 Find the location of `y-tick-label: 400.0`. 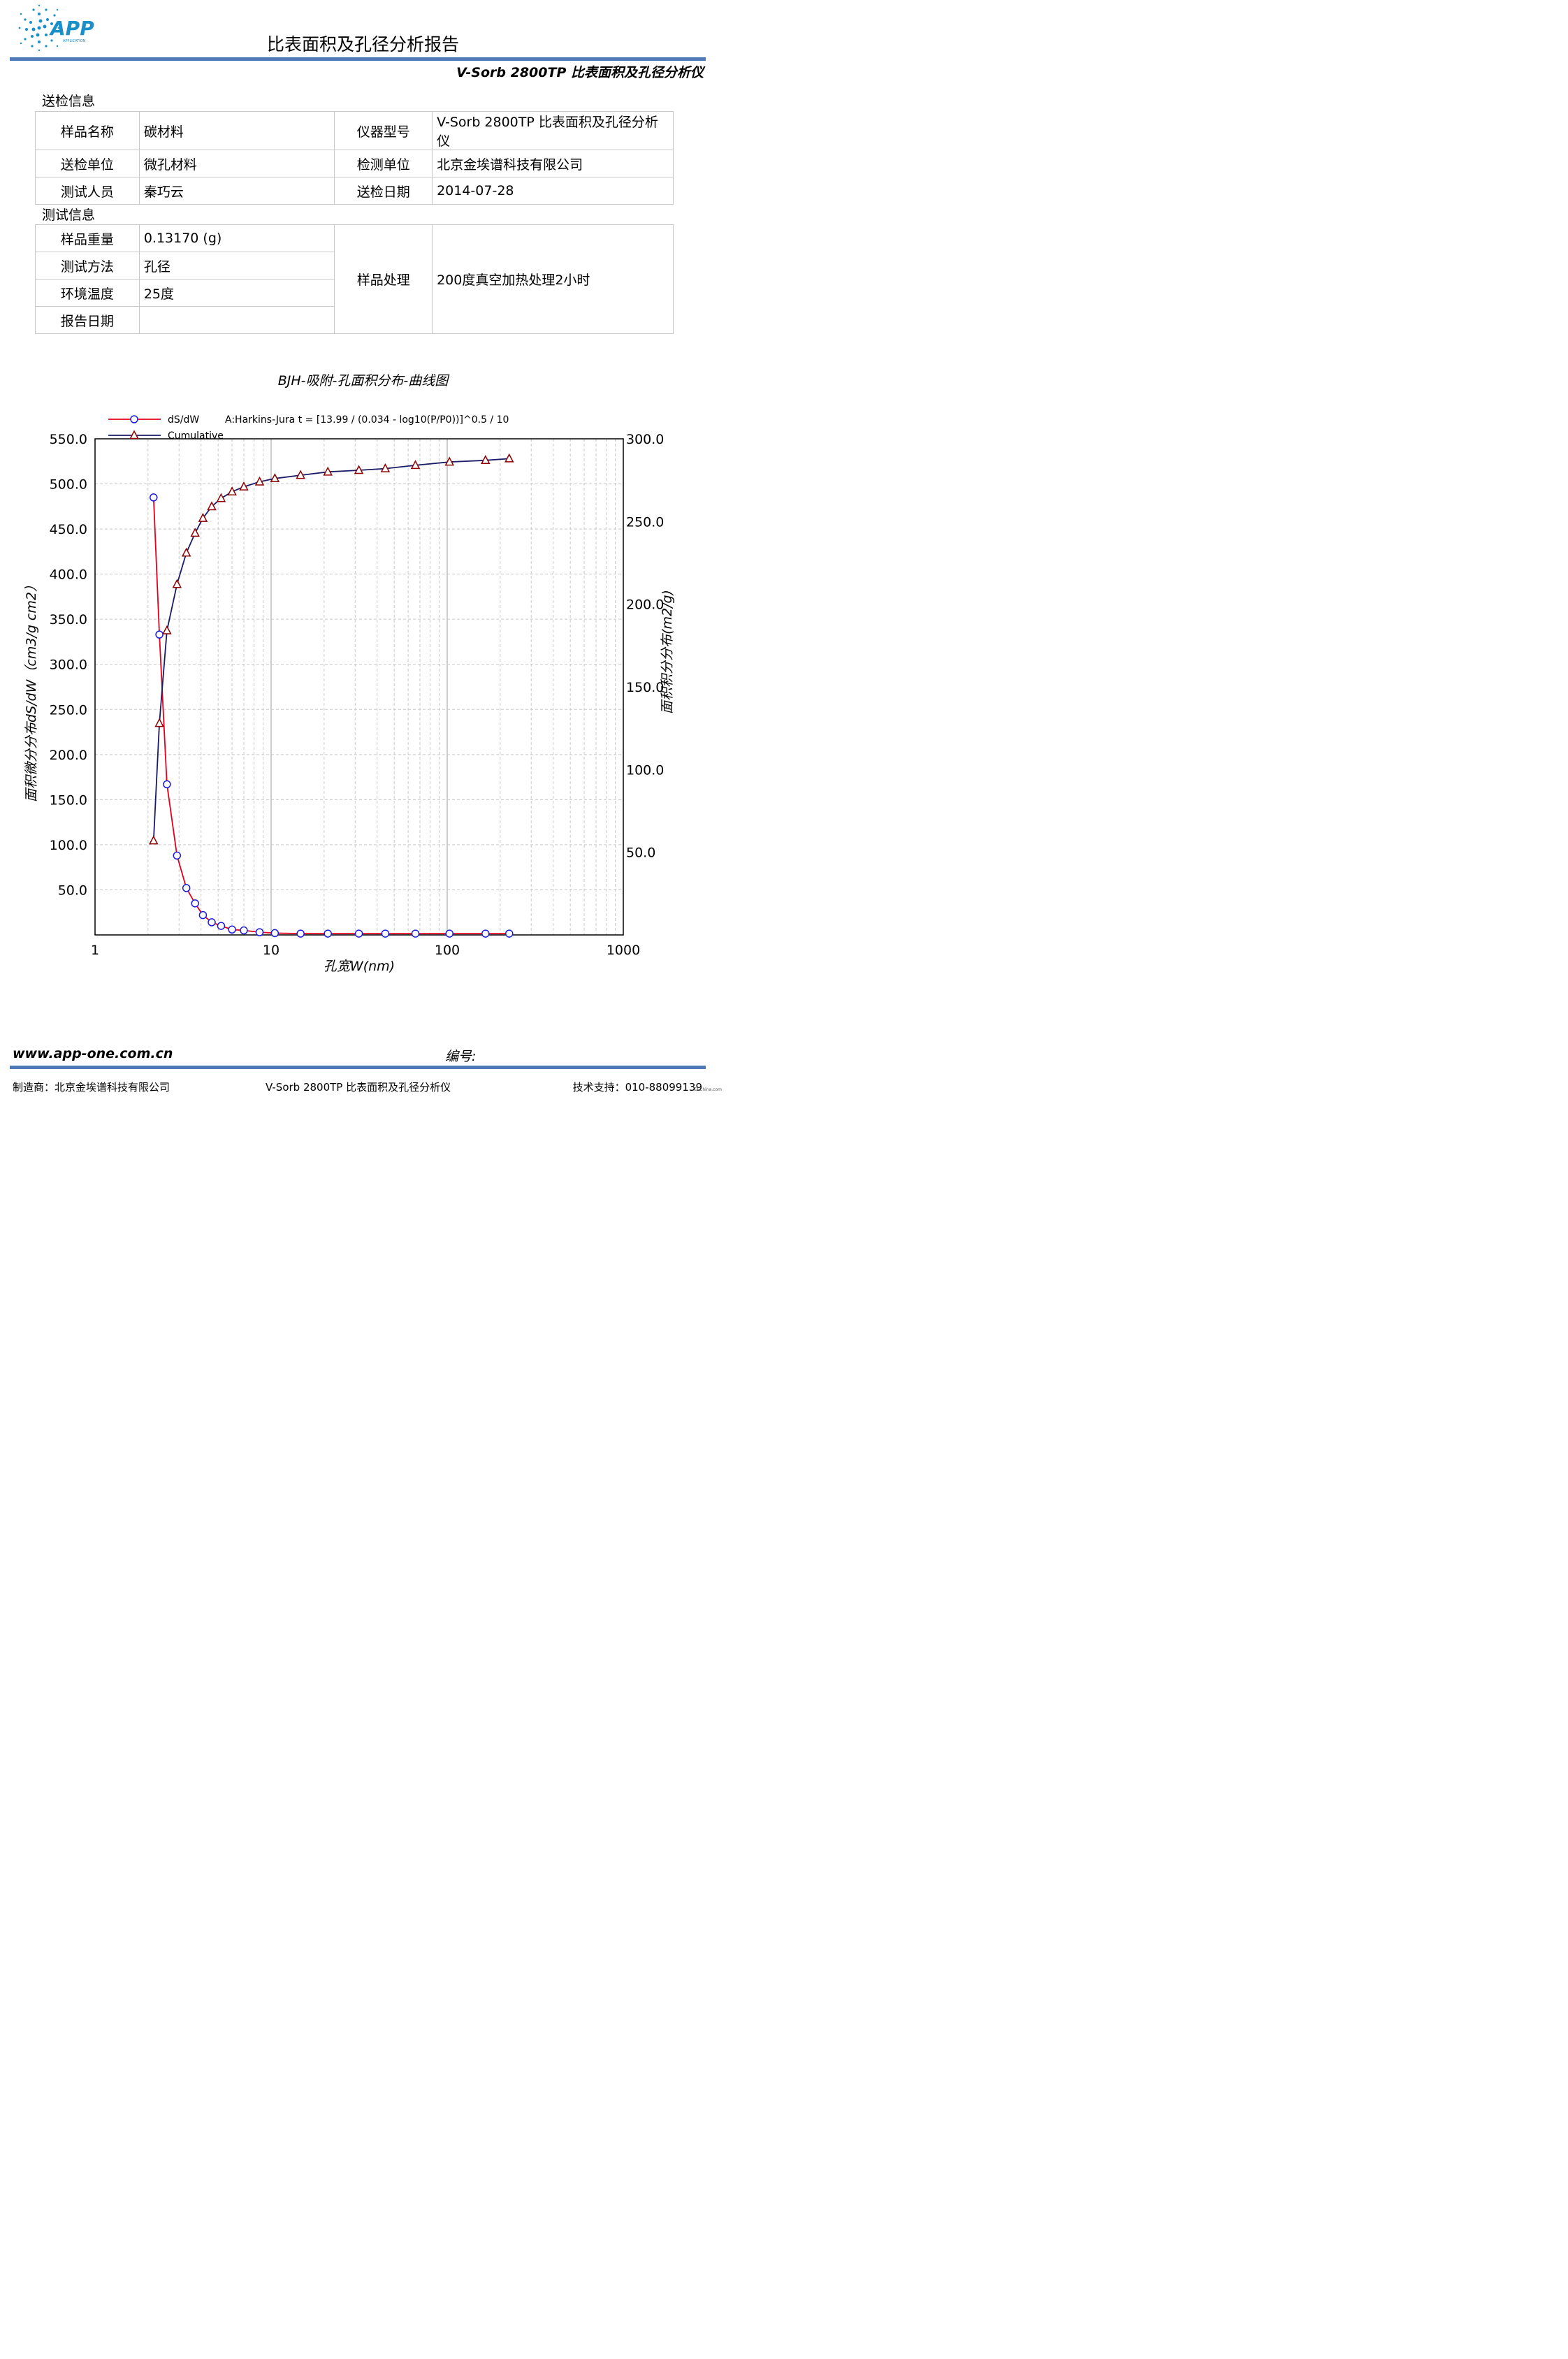

y-tick-label: 400.0 is located at coordinates (68, 575).